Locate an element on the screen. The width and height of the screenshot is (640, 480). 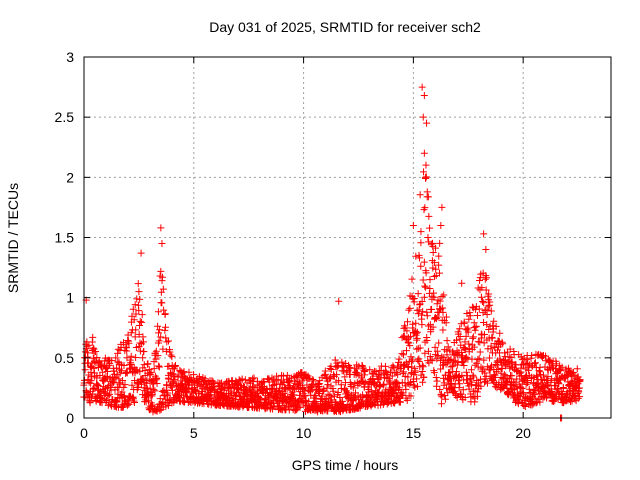
y-tick-label: 2.5 is located at coordinates (65, 117).